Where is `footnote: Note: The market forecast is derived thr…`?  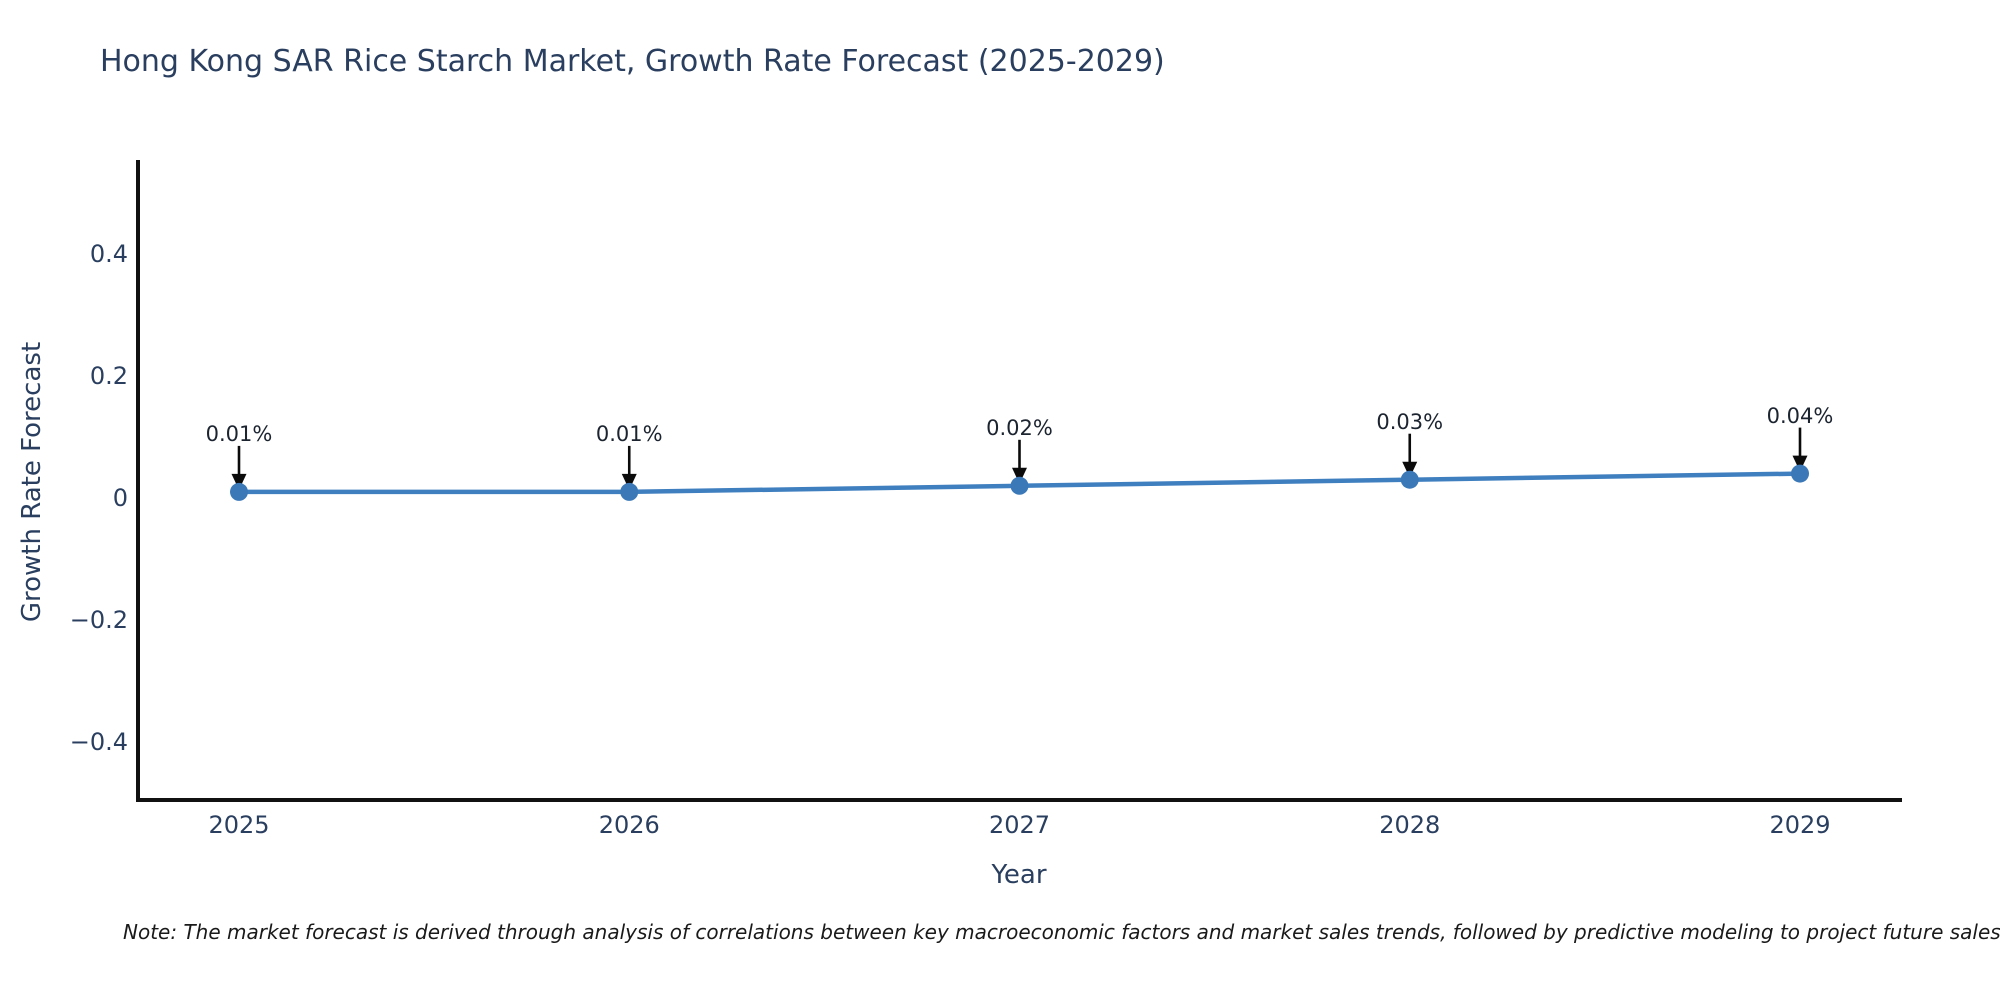 footnote: Note: The market forecast is derived thr… is located at coordinates (1061, 932).